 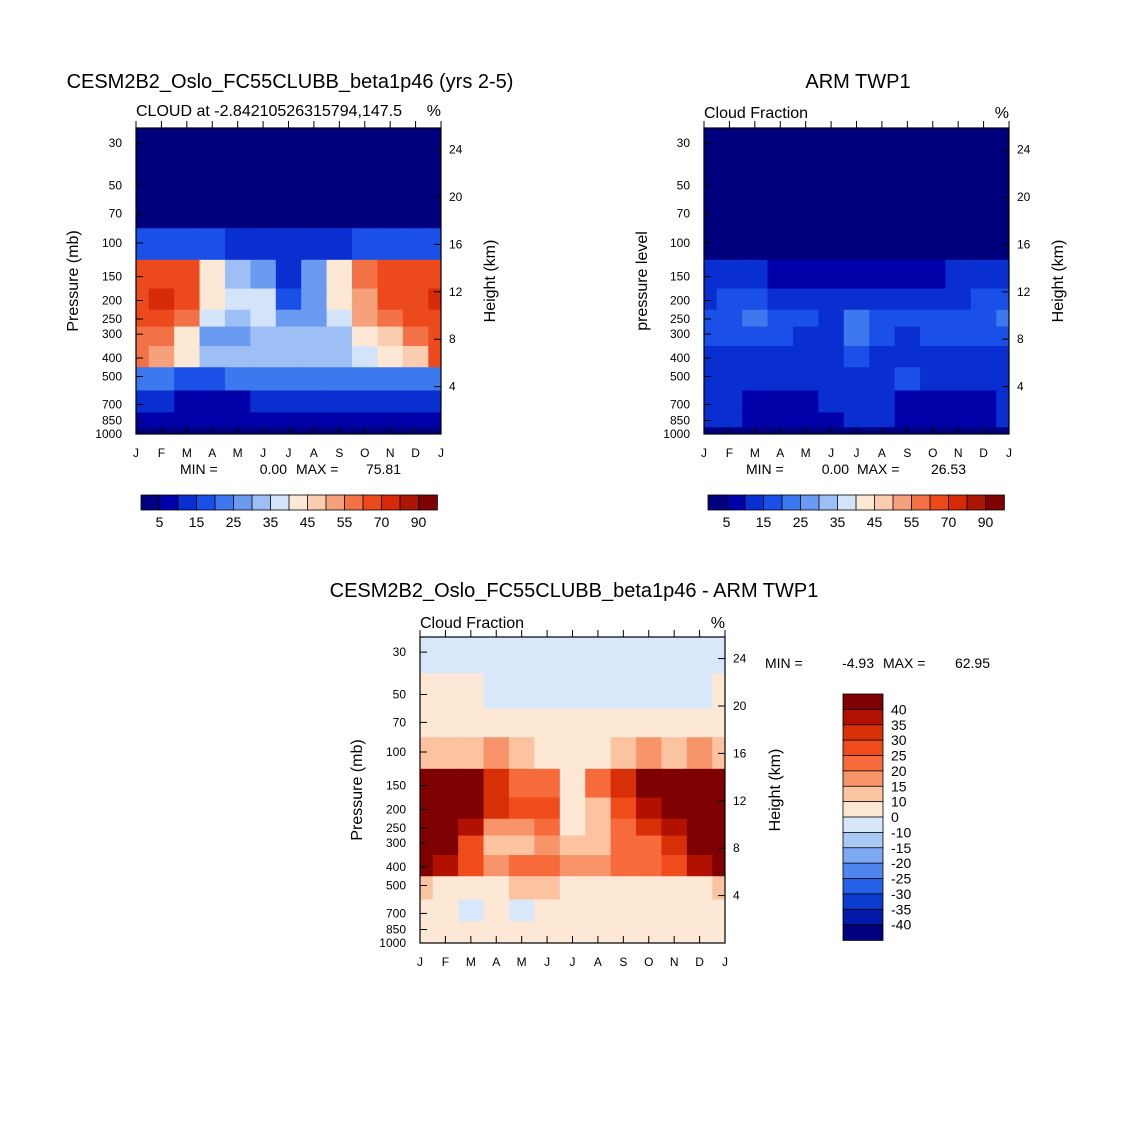 What do you see at coordinates (932, 453) in the screenshot?
I see `x-tick-label: O` at bounding box center [932, 453].